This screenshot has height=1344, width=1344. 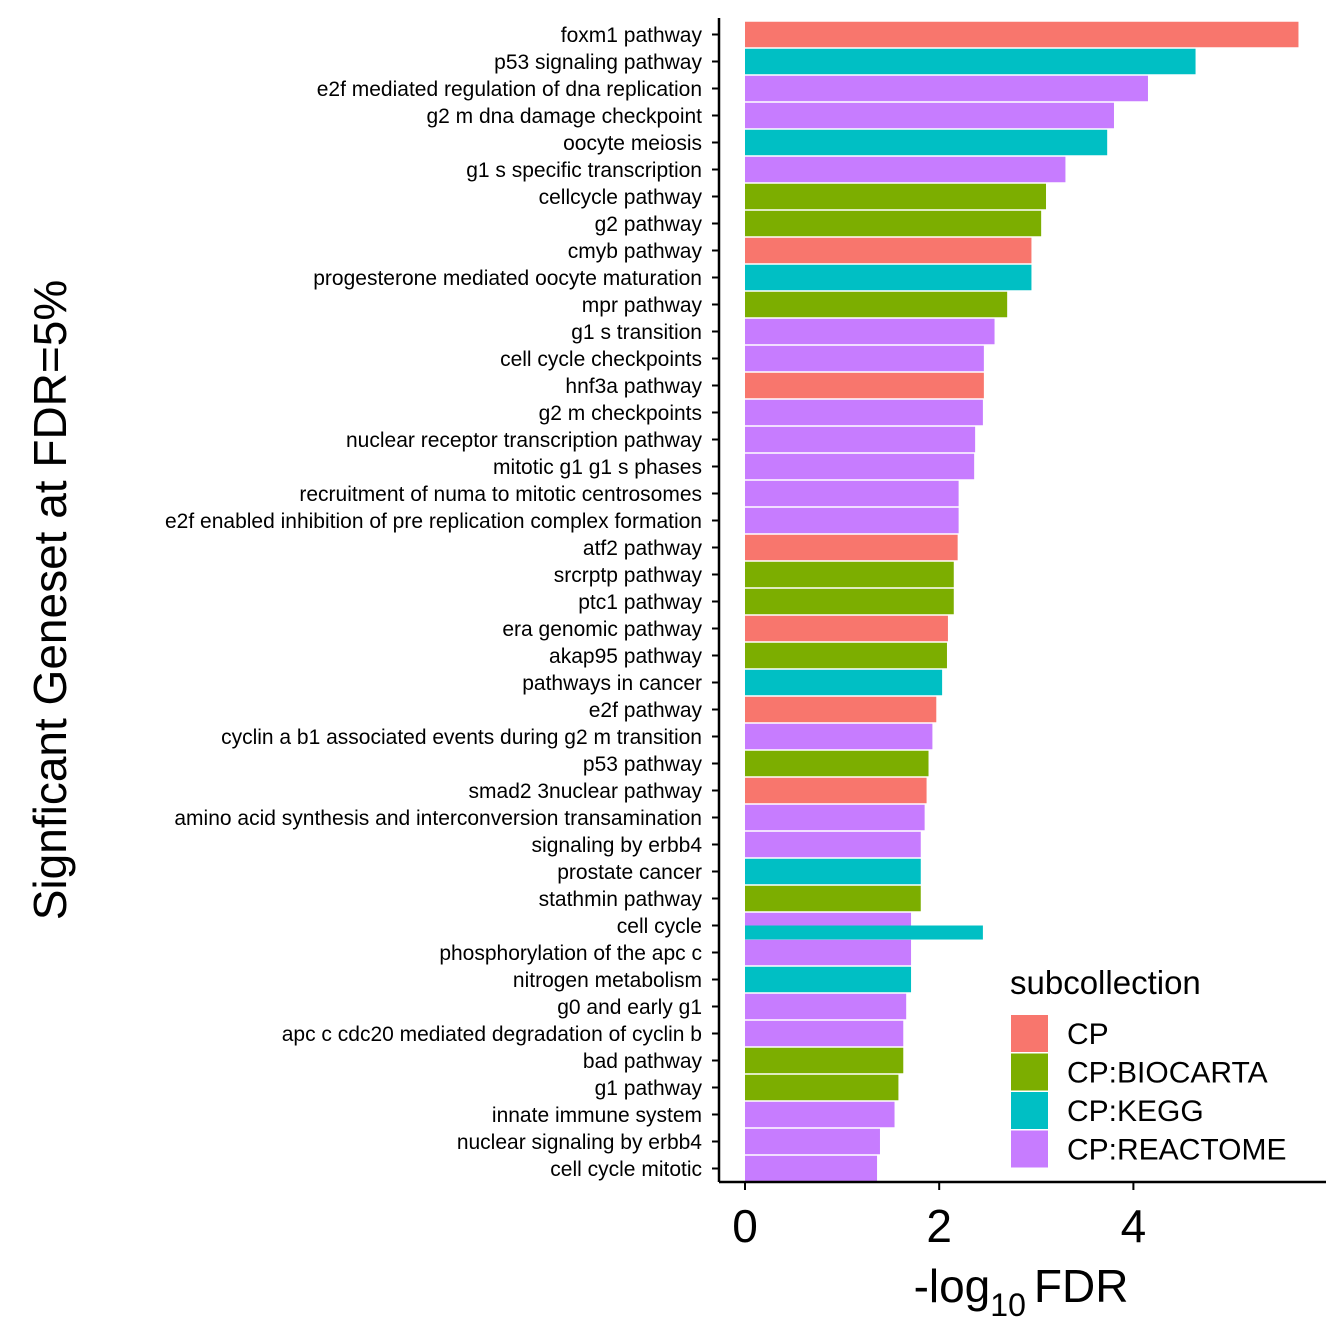 What do you see at coordinates (597, 1115) in the screenshot?
I see `category-label-innate-immune-system: innate immune system` at bounding box center [597, 1115].